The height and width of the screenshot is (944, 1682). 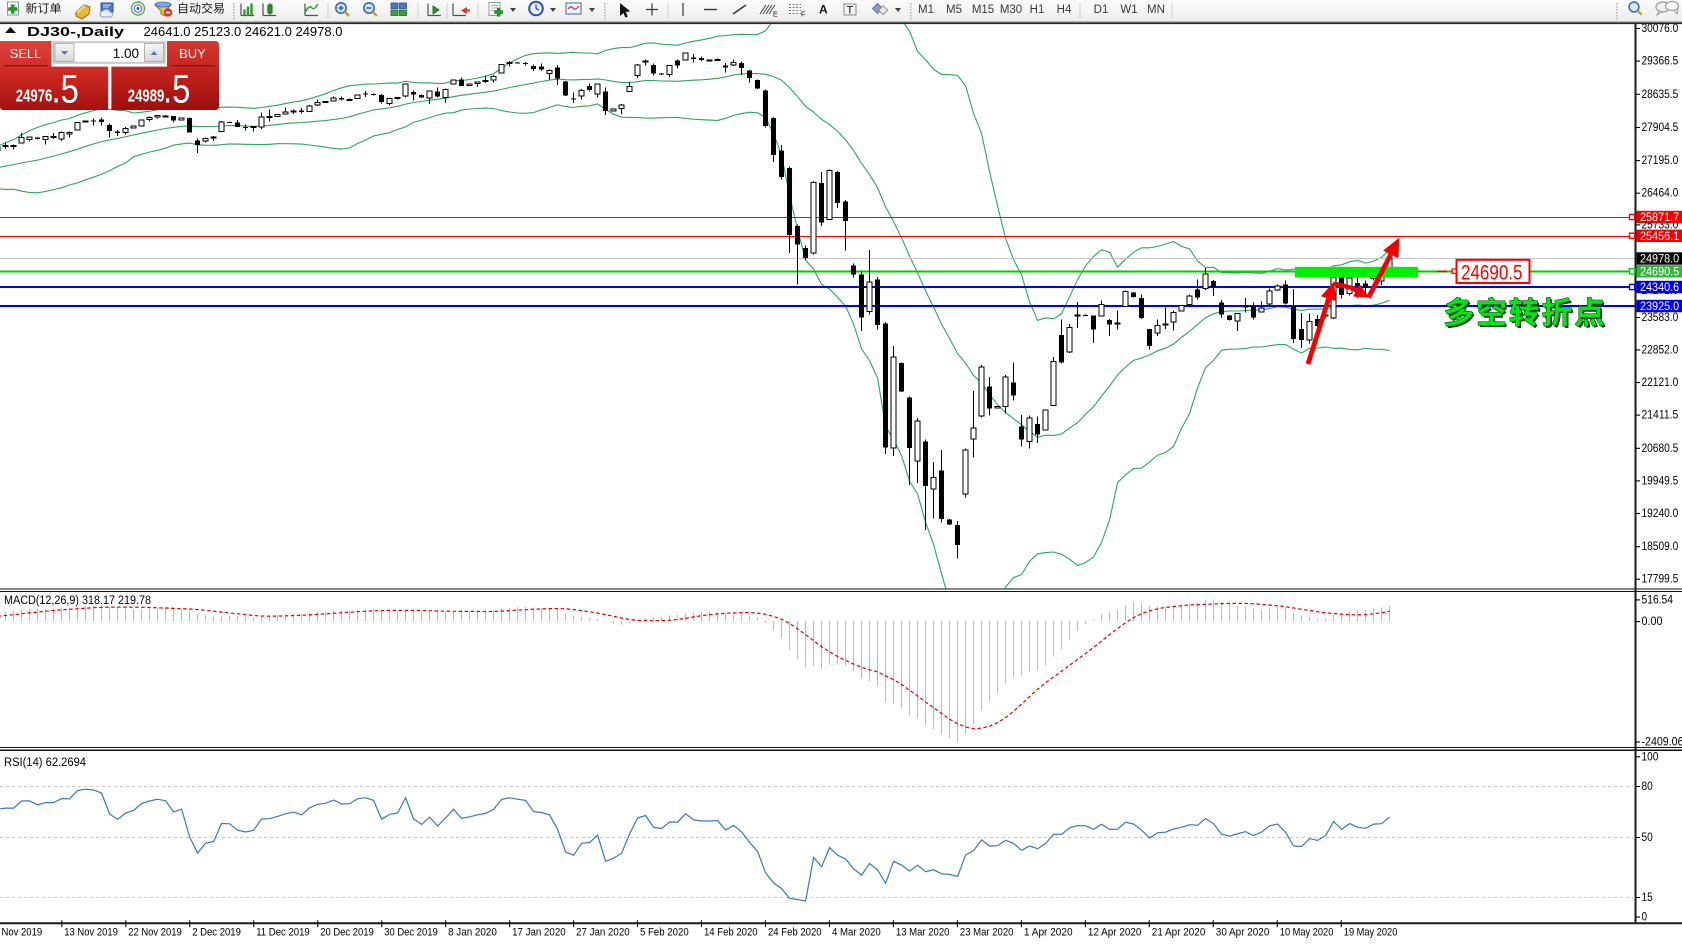 I want to click on svg-text: 30 Apr 2020, so click(x=1243, y=933).